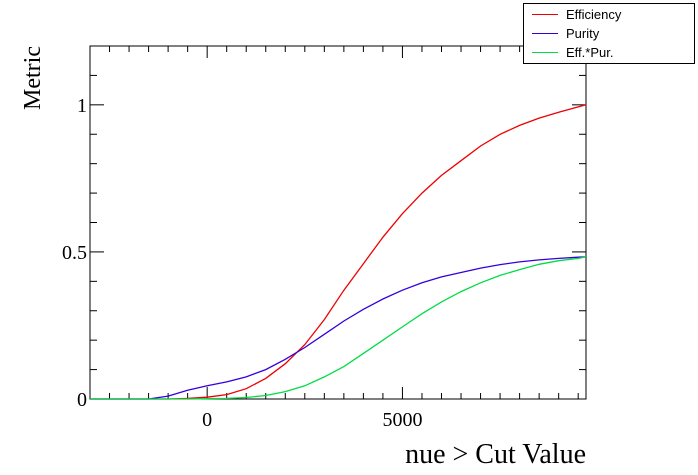  What do you see at coordinates (82, 400) in the screenshot?
I see `y-tick-label: 0` at bounding box center [82, 400].